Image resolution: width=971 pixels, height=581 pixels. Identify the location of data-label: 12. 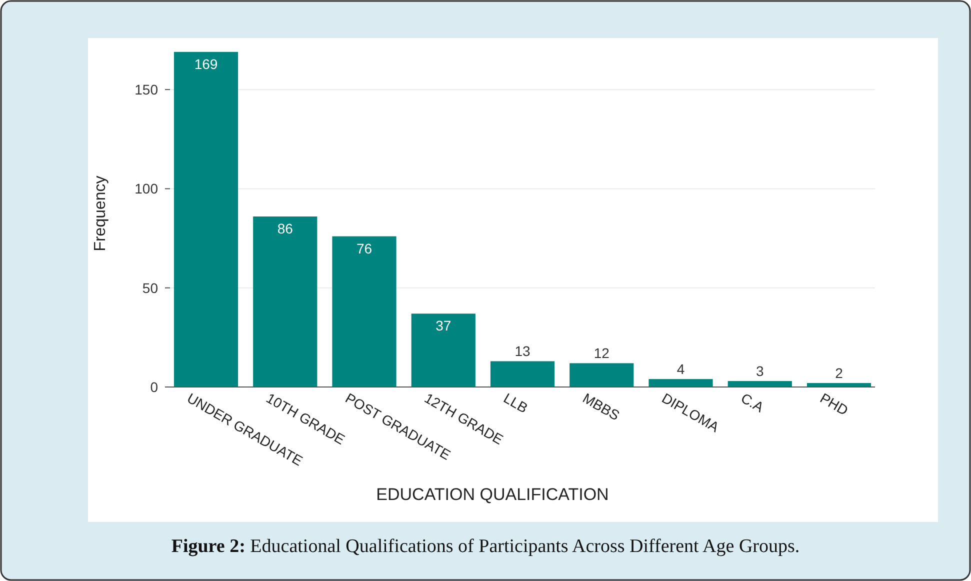
(602, 353).